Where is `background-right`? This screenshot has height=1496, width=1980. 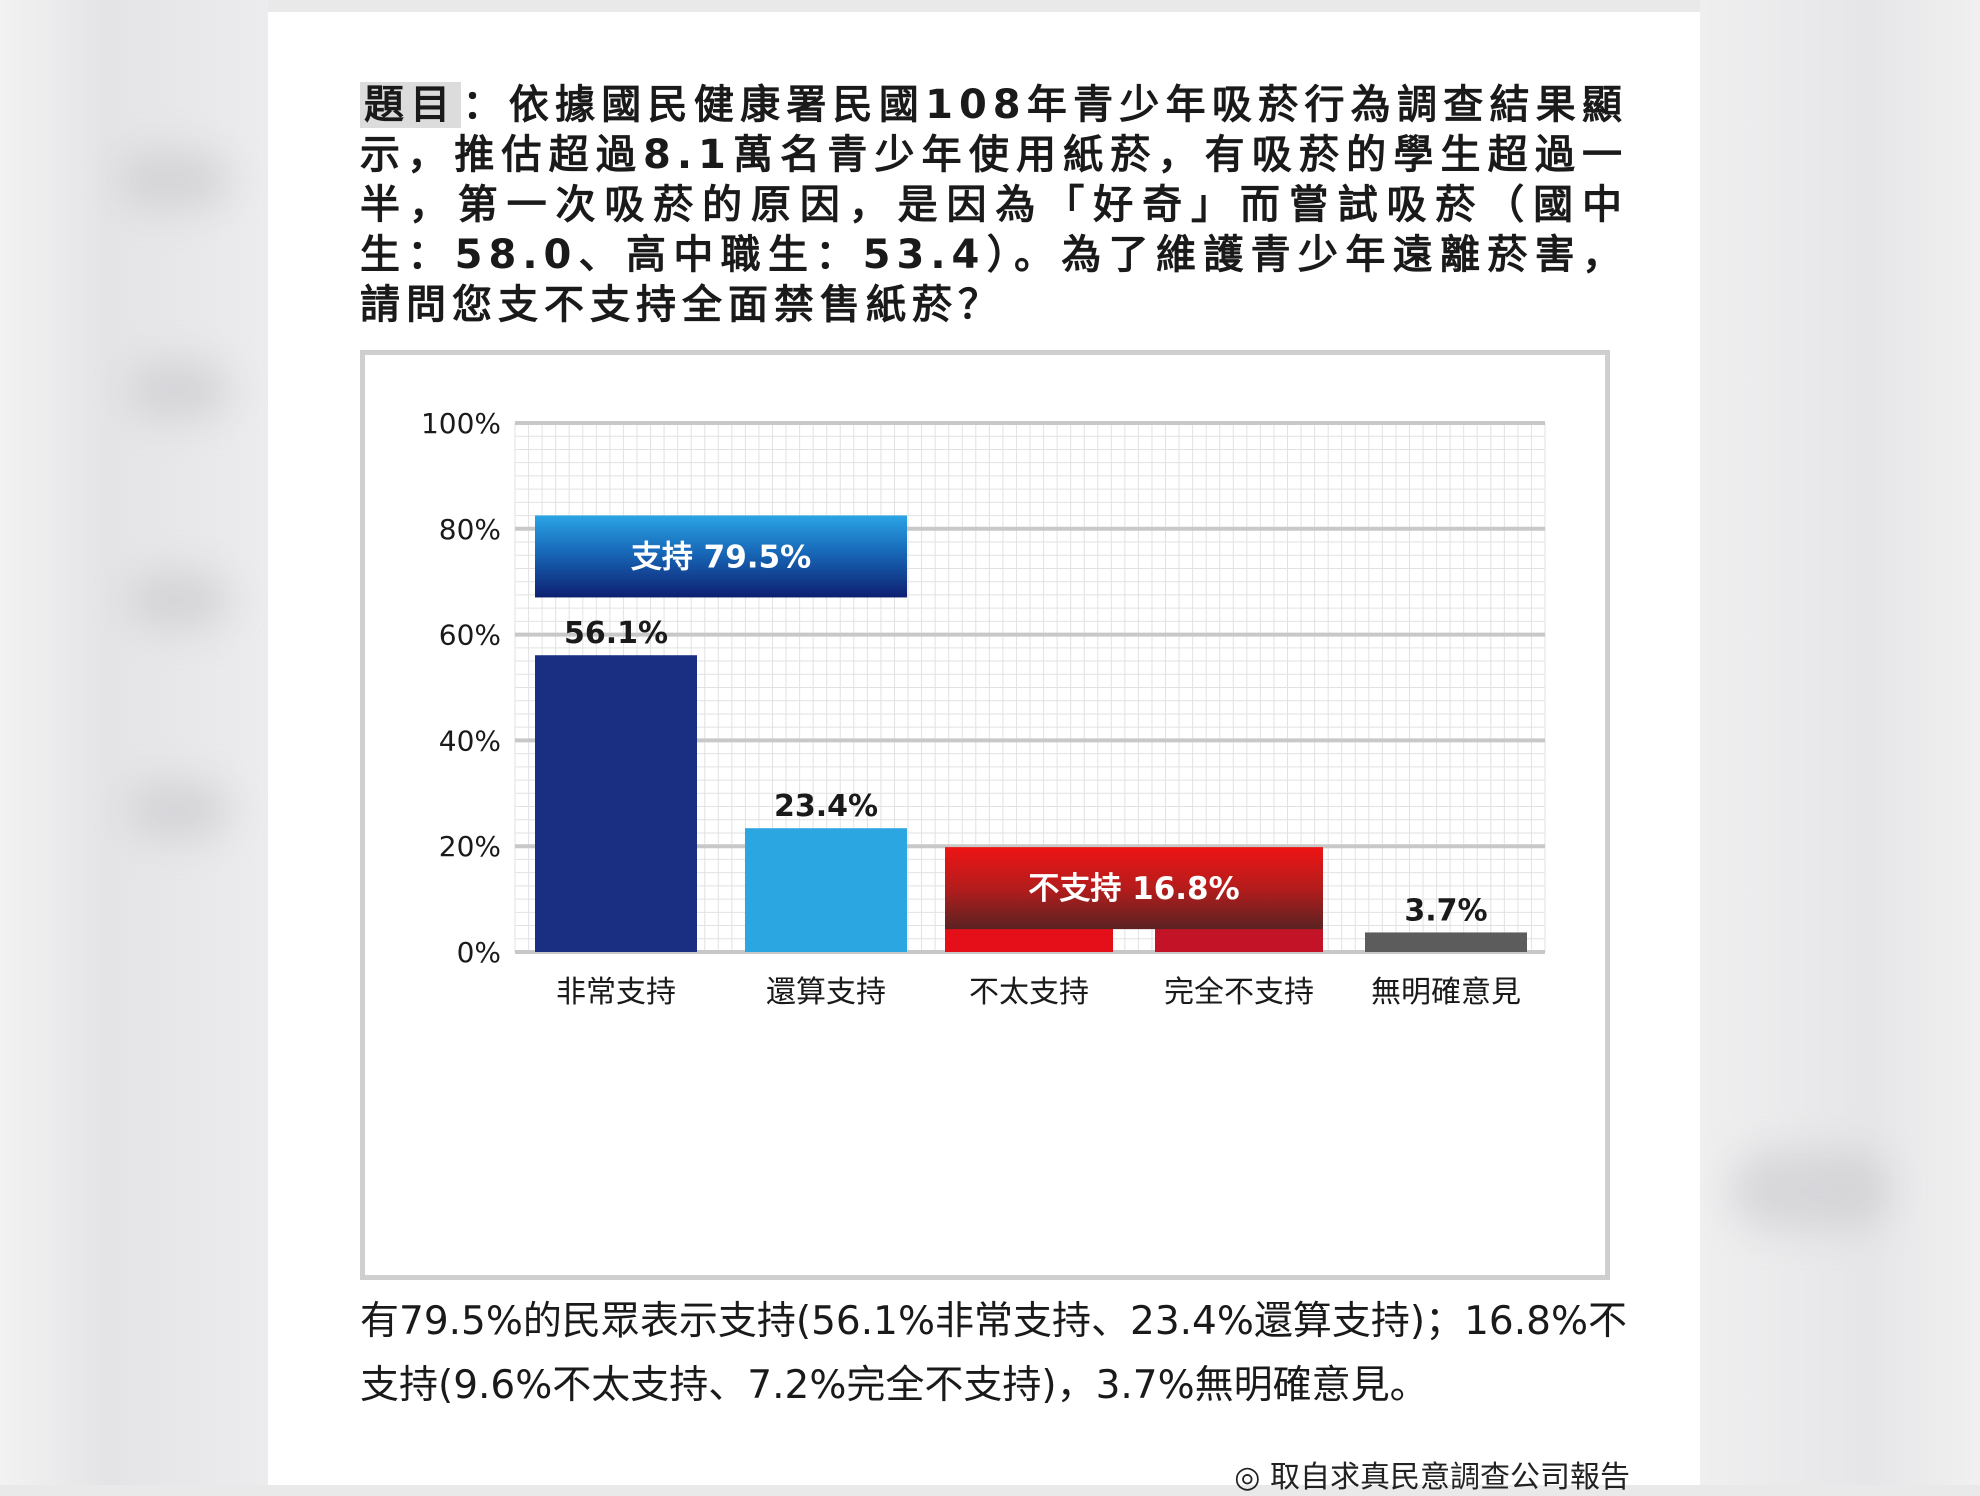 background-right is located at coordinates (1840, 742).